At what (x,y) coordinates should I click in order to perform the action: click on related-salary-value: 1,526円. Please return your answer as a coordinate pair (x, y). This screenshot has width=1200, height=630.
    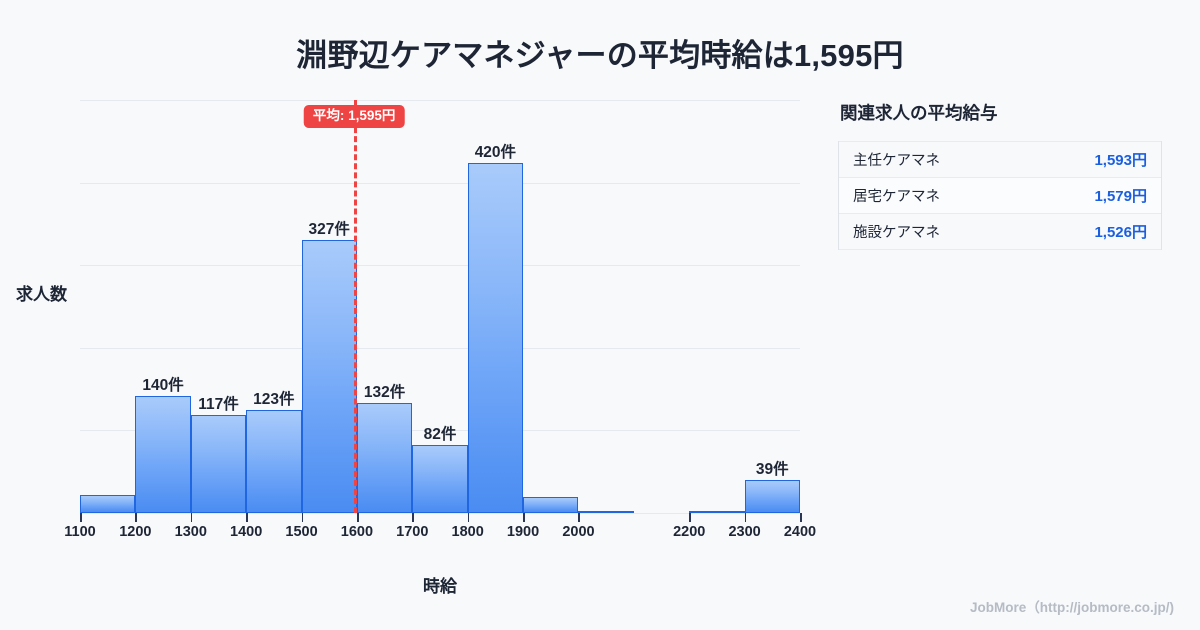
    Looking at the image, I should click on (1120, 232).